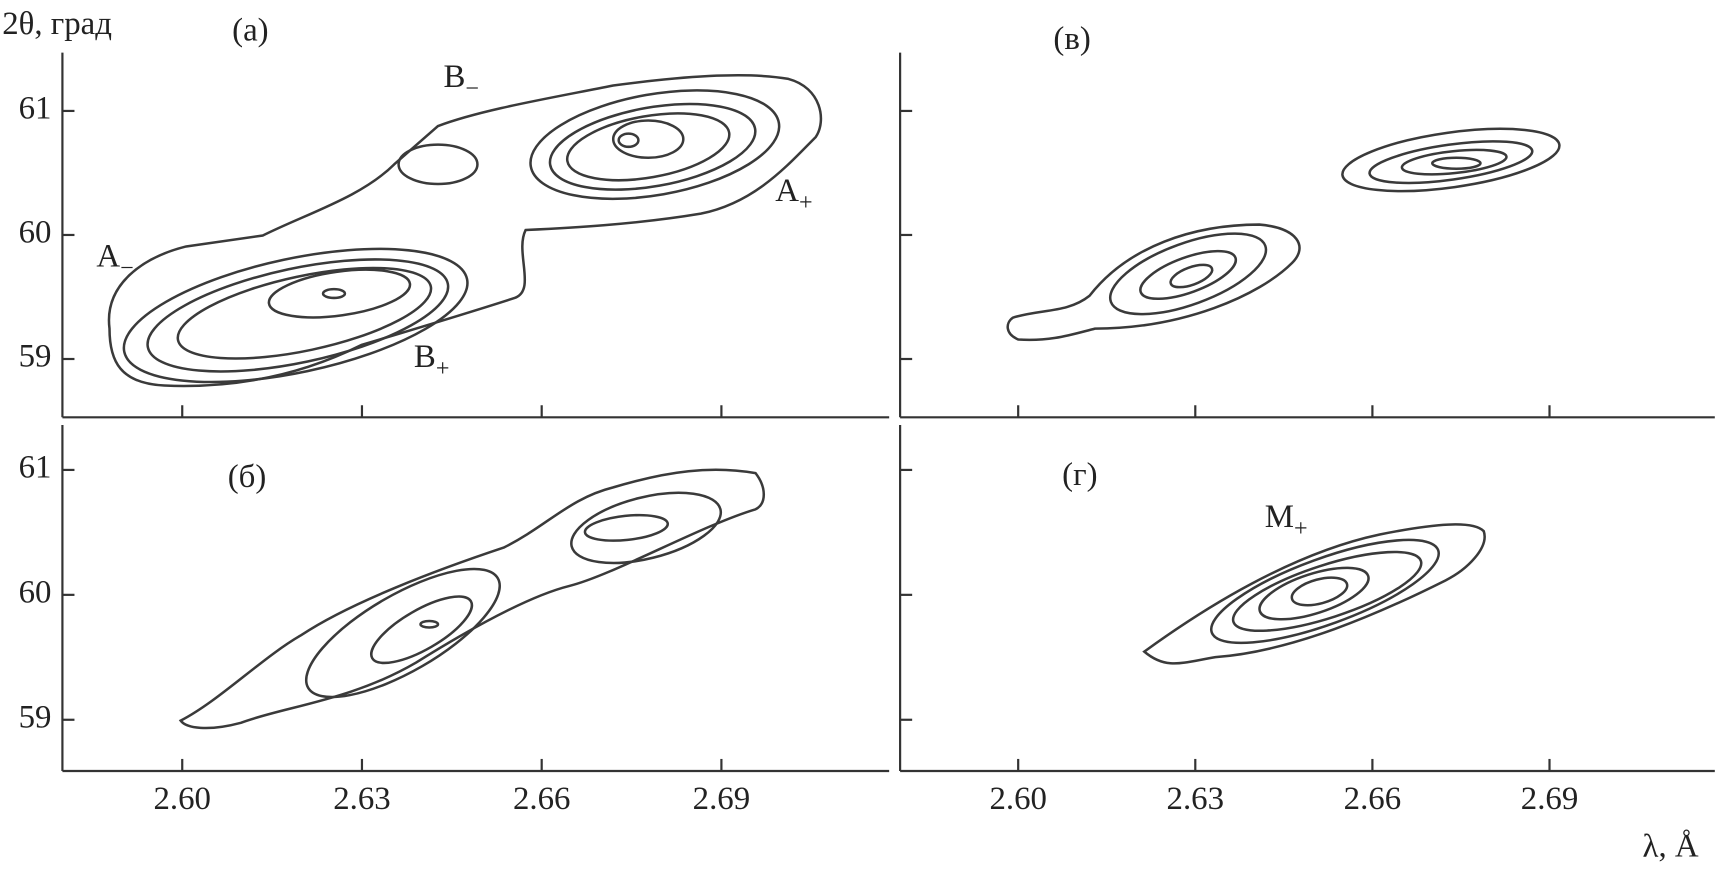  Describe the element at coordinates (1071, 39) in the screenshot. I see `panel-label: (в)` at that location.